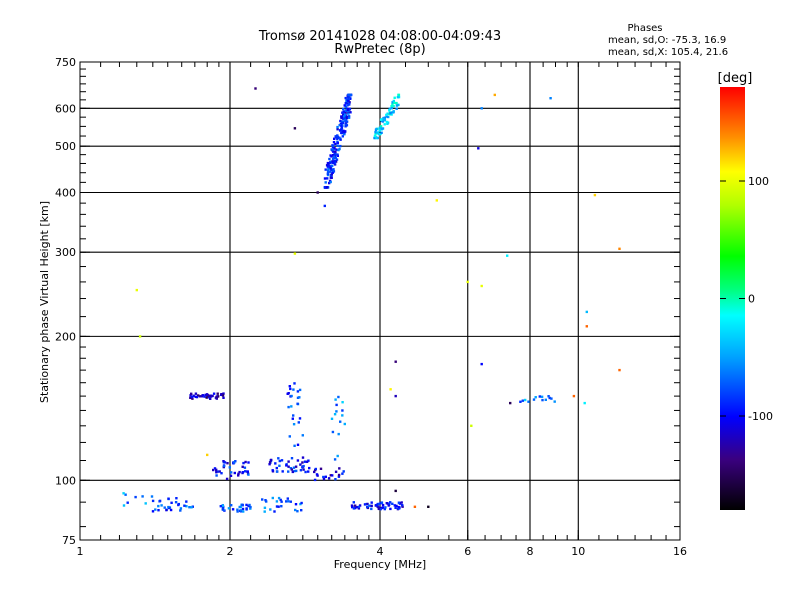 This screenshot has width=800, height=600. What do you see at coordinates (758, 181) in the screenshot?
I see `colorbar-tick-label: 100` at bounding box center [758, 181].